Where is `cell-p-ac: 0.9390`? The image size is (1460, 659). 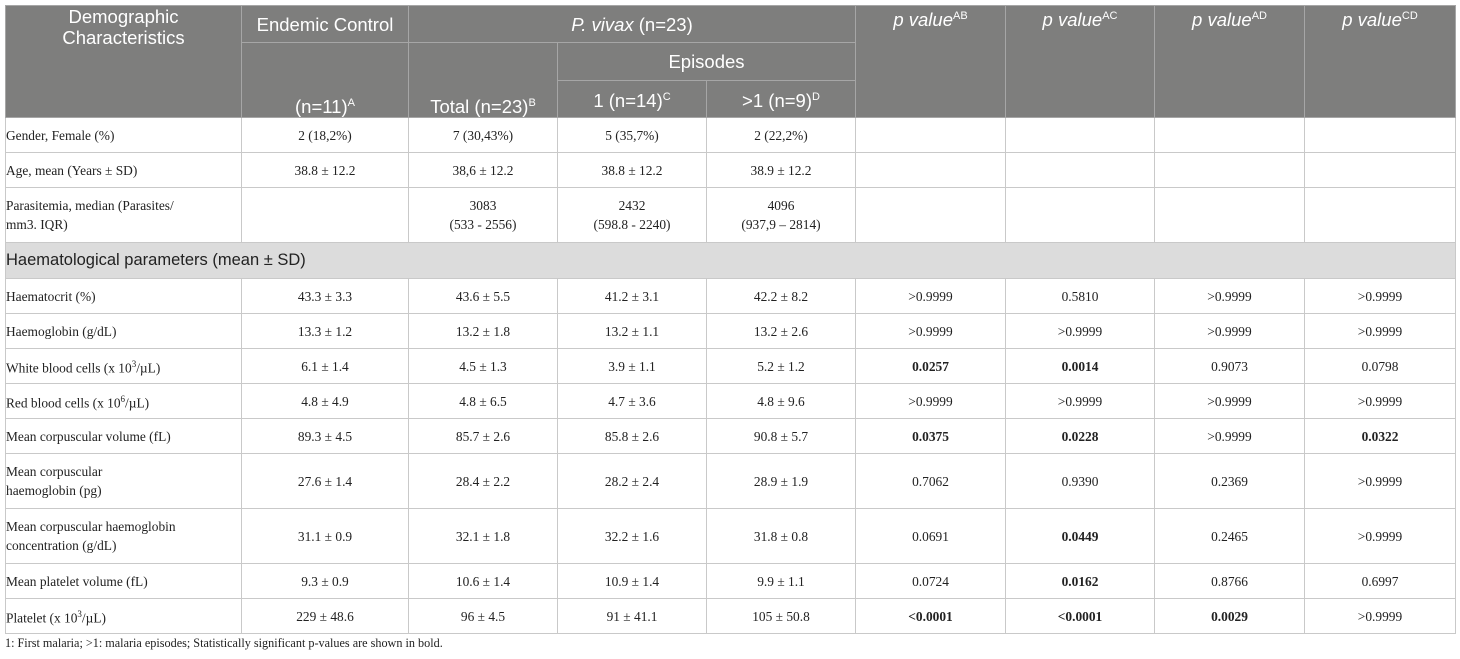
cell-p-ac: 0.9390 is located at coordinates (1080, 481).